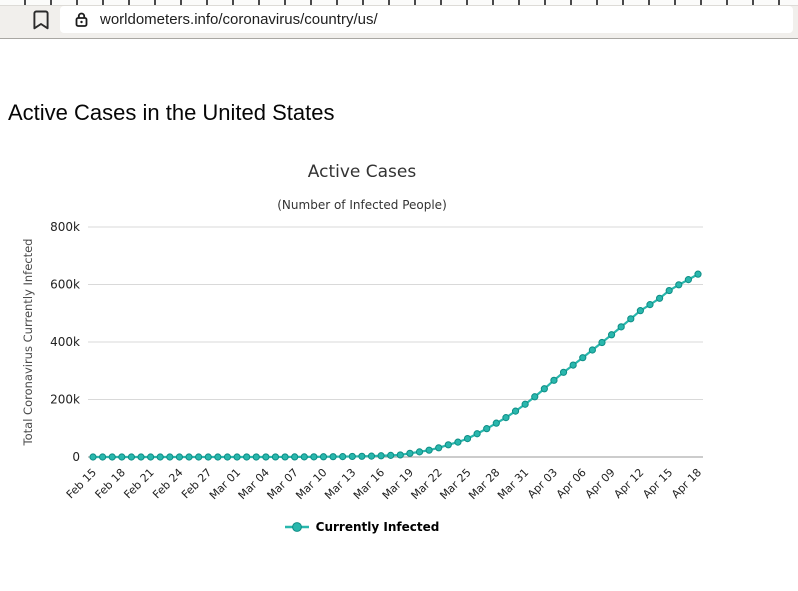 This screenshot has height=591, width=798. What do you see at coordinates (362, 205) in the screenshot?
I see `chart-subtitle: (Number of Infected People)` at bounding box center [362, 205].